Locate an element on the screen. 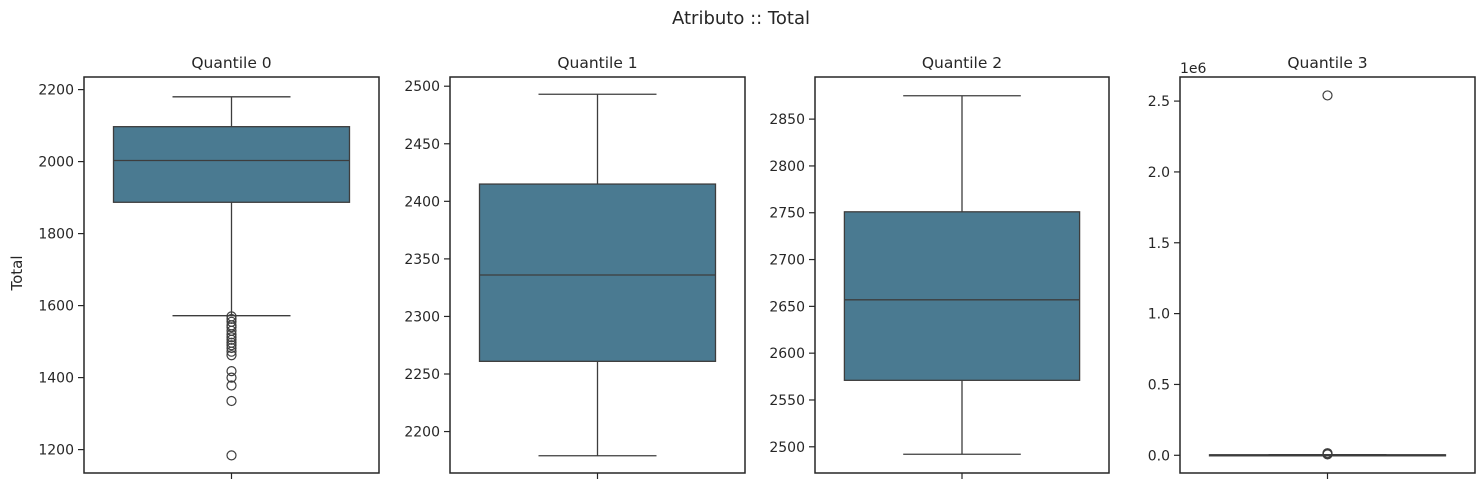 This screenshot has width=1483, height=492. y-tick-label: 2700 is located at coordinates (787, 261).